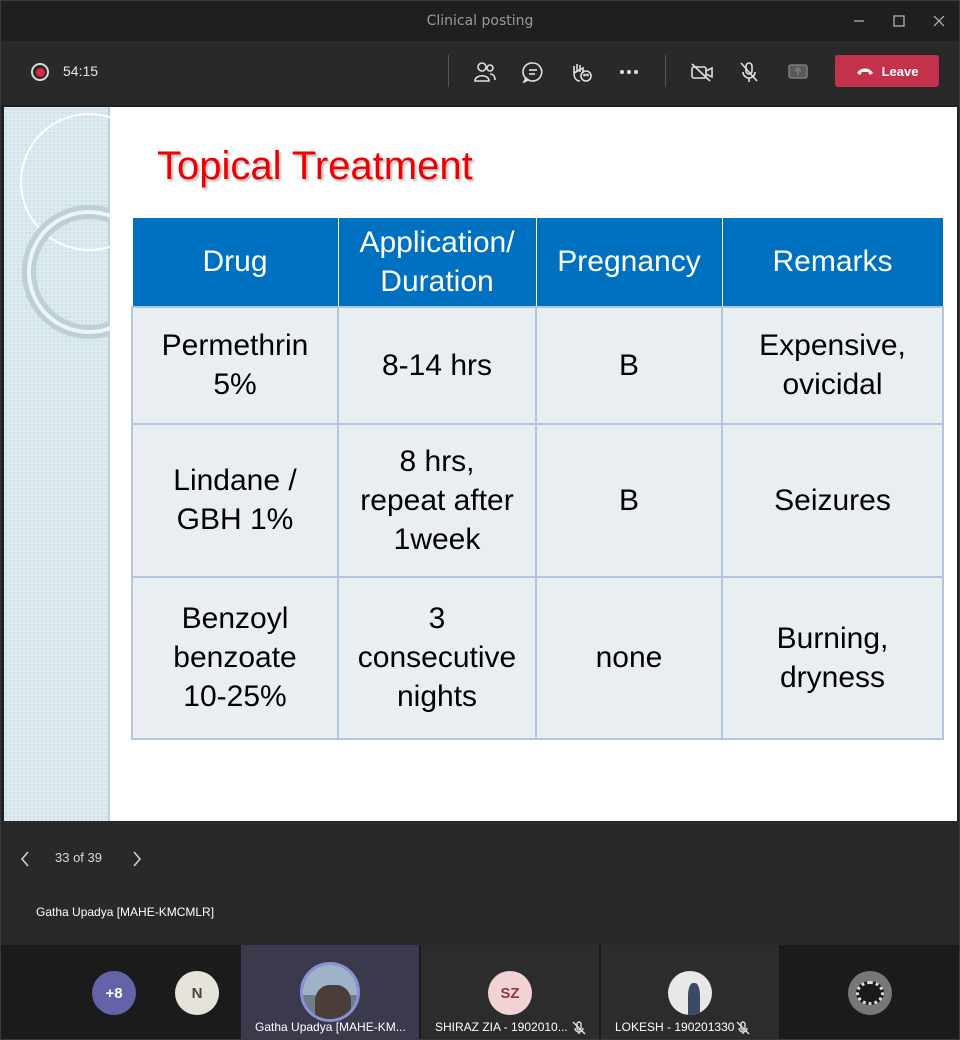  What do you see at coordinates (480, 883) in the screenshot?
I see `slide-navigation-bar: 33 of 39 Gatha Upadya [MAHE-KMCMLR]` at bounding box center [480, 883].